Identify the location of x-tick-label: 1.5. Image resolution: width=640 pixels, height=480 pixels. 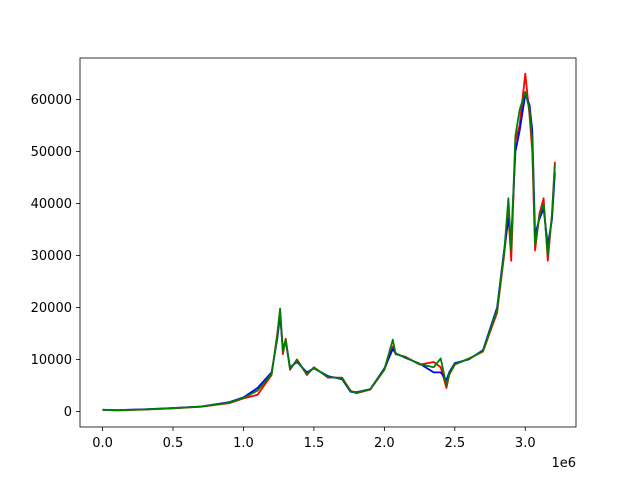
(314, 443).